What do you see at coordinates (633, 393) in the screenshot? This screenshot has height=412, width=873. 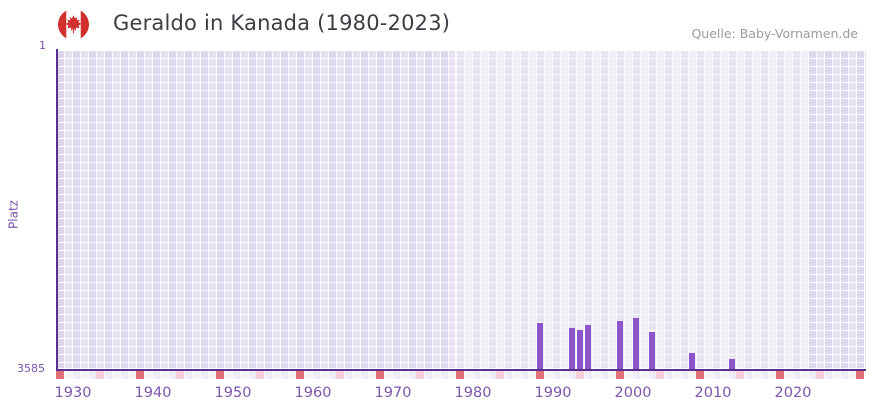 I see `x-tick-label-2000: 2000` at bounding box center [633, 393].